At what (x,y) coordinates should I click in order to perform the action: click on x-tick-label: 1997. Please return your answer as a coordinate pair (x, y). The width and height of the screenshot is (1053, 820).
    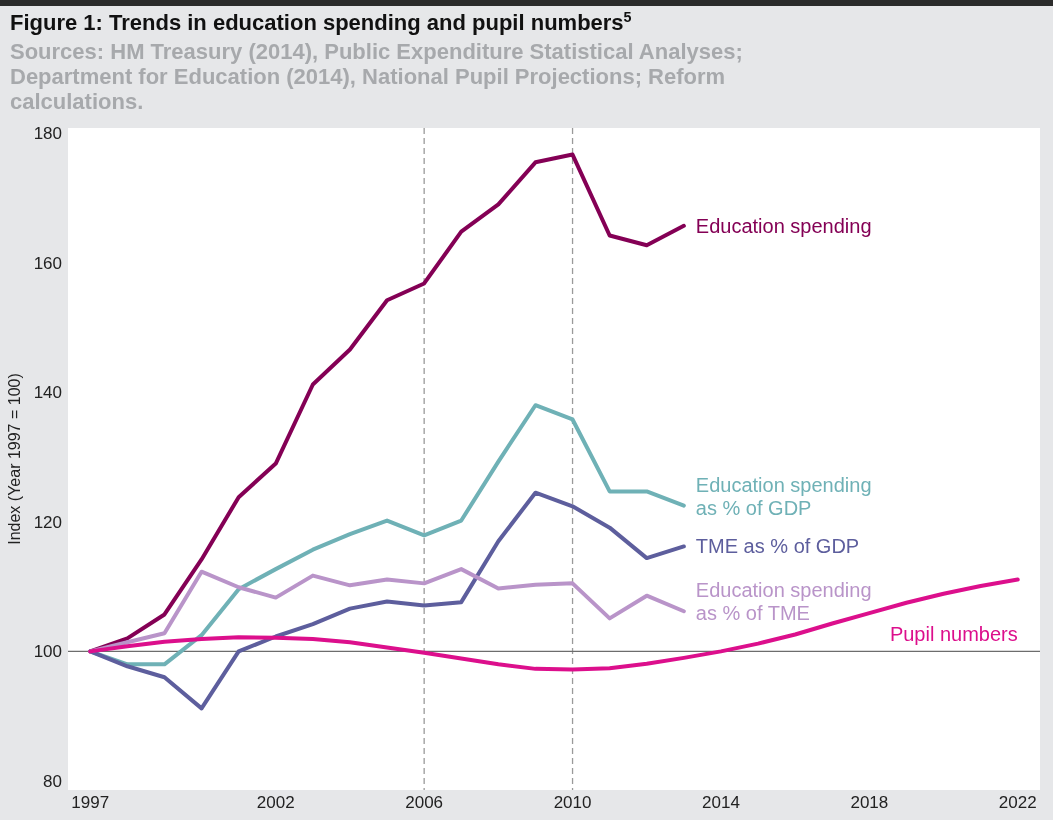
    Looking at the image, I should click on (90, 802).